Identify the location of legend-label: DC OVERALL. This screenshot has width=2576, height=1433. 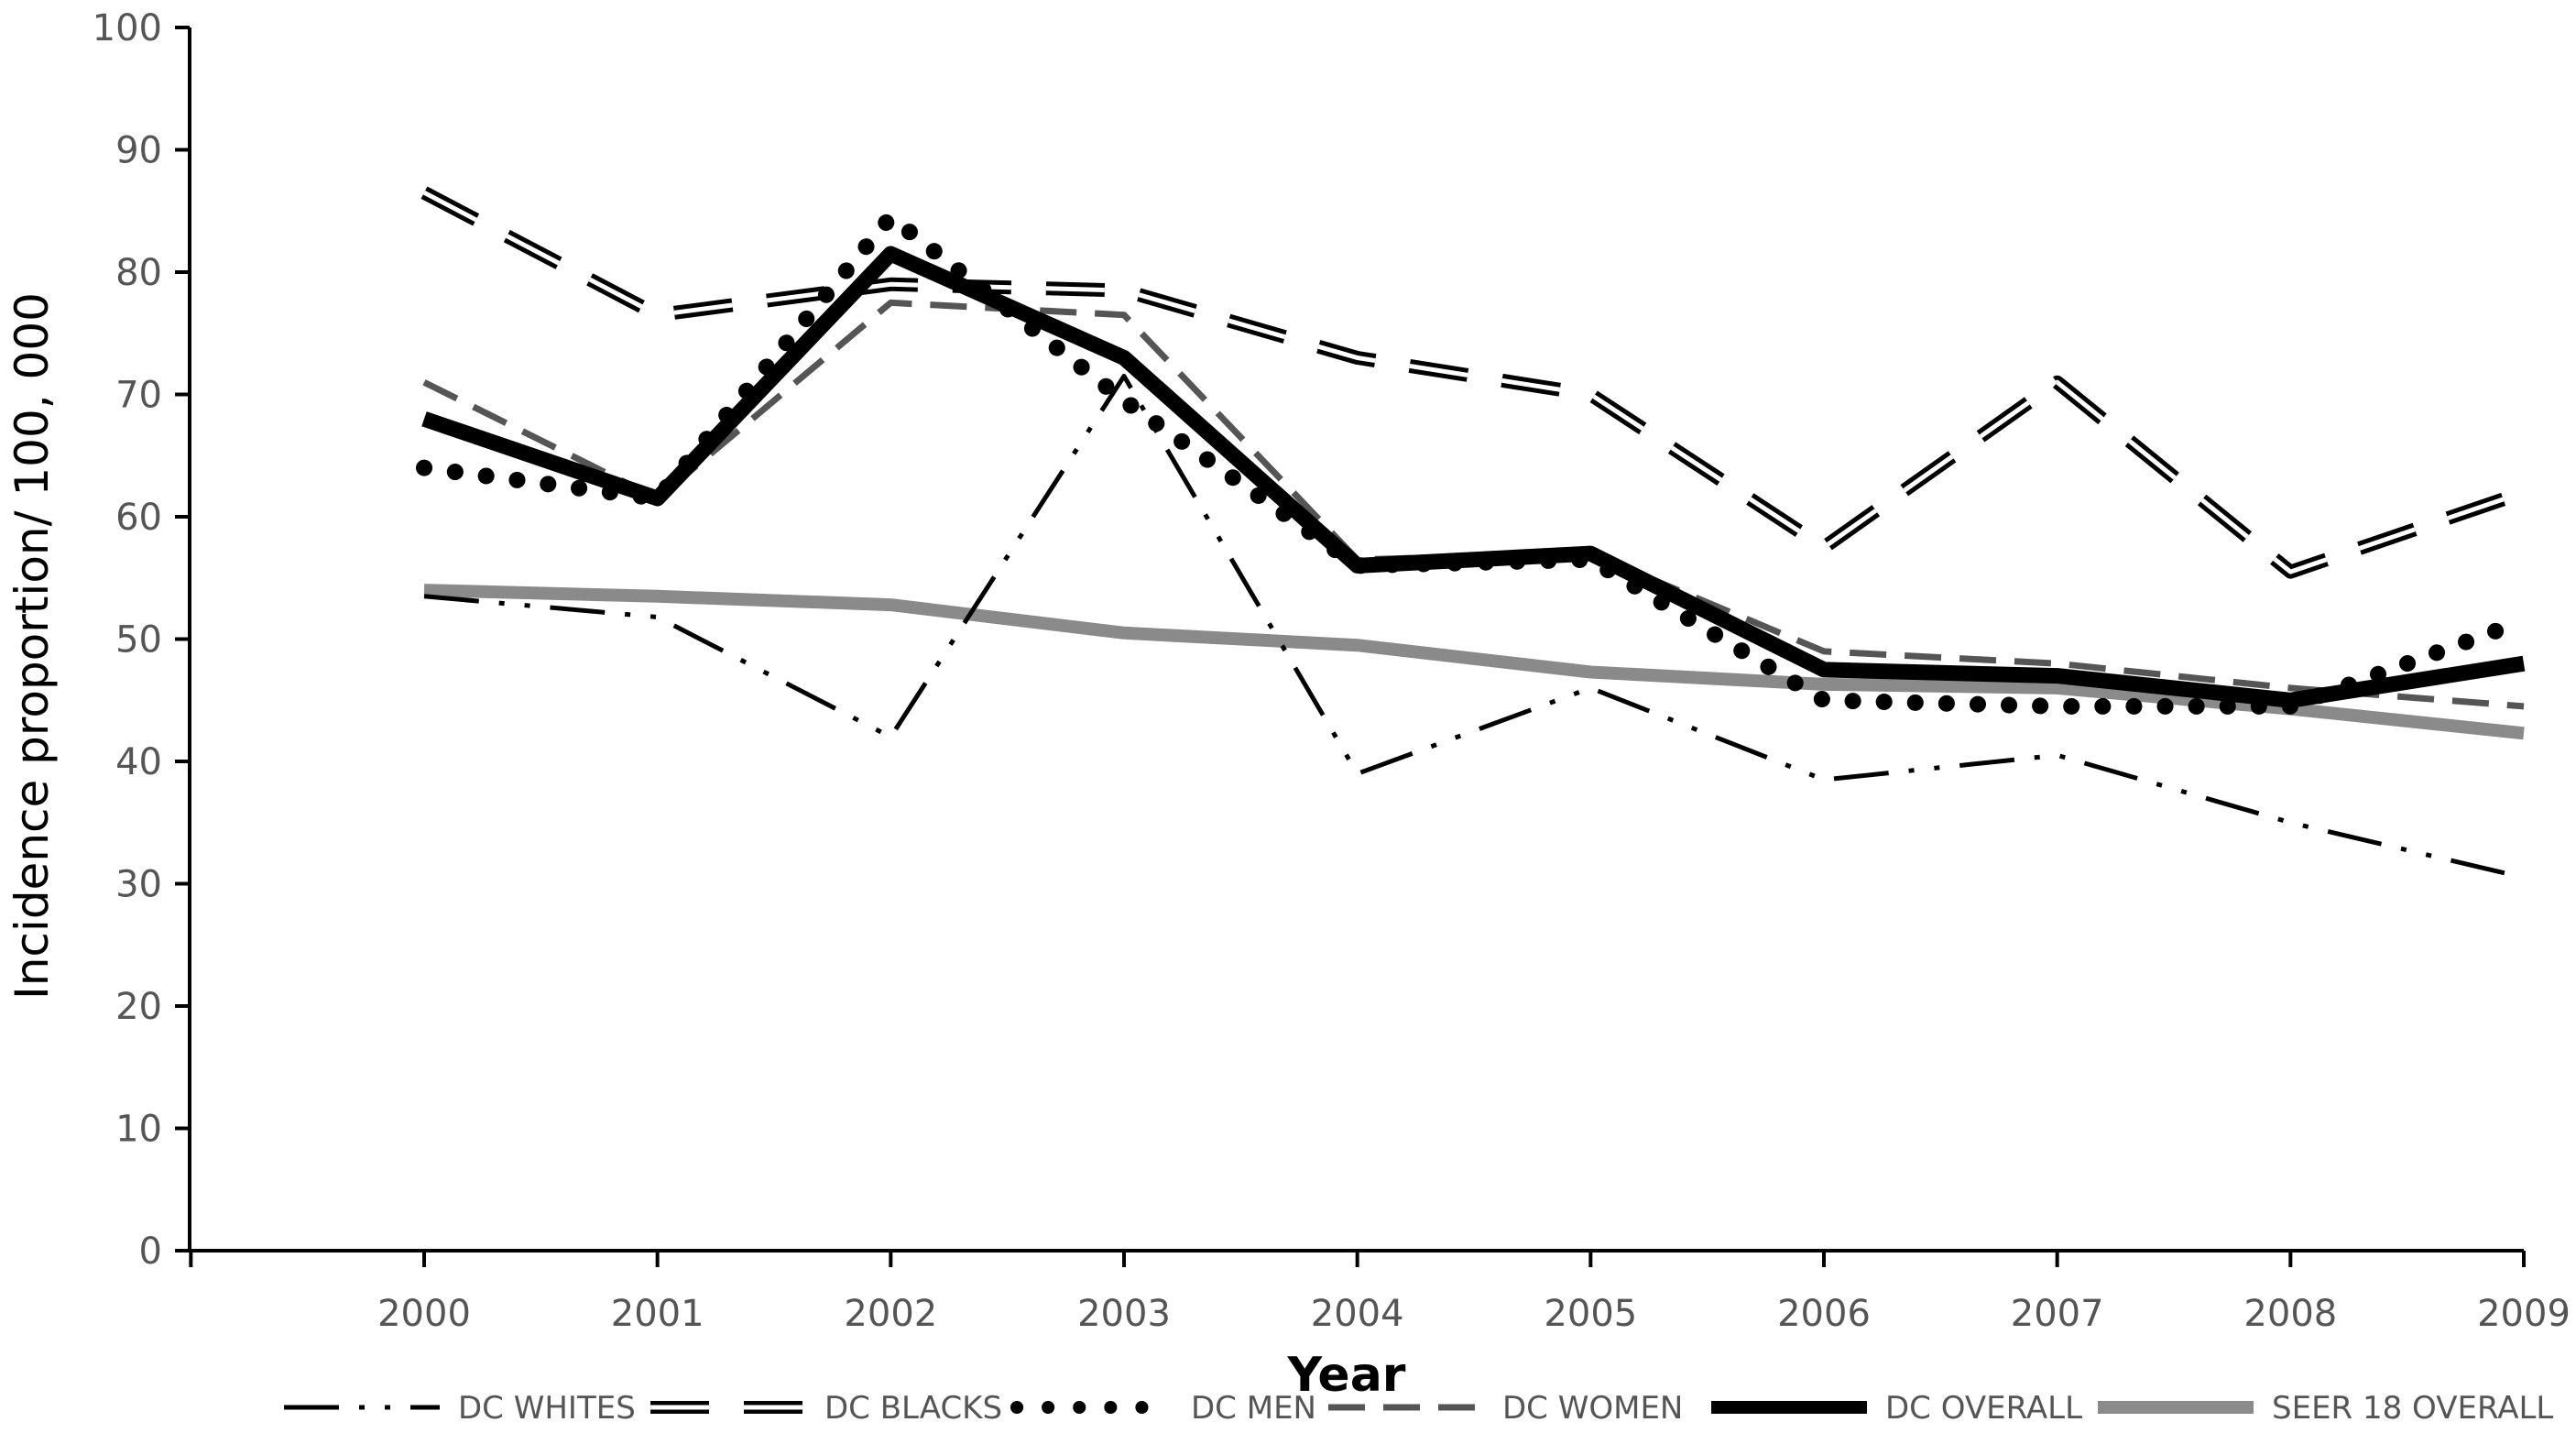
(1984, 1408).